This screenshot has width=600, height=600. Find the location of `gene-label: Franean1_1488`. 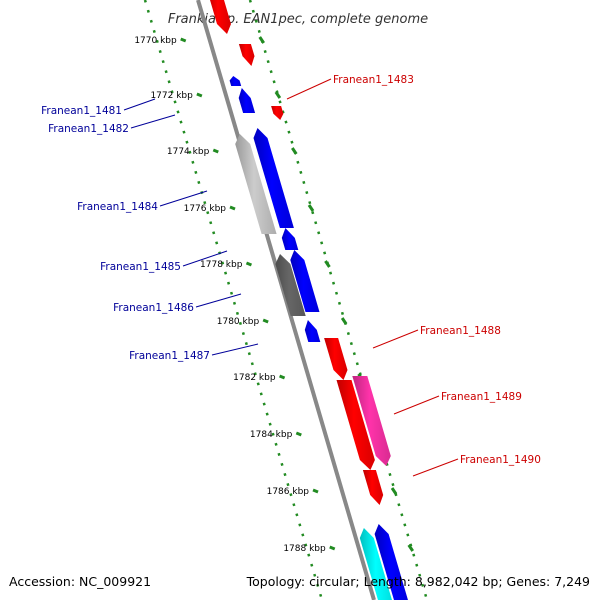

gene-label: Franean1_1488 is located at coordinates (460, 331).